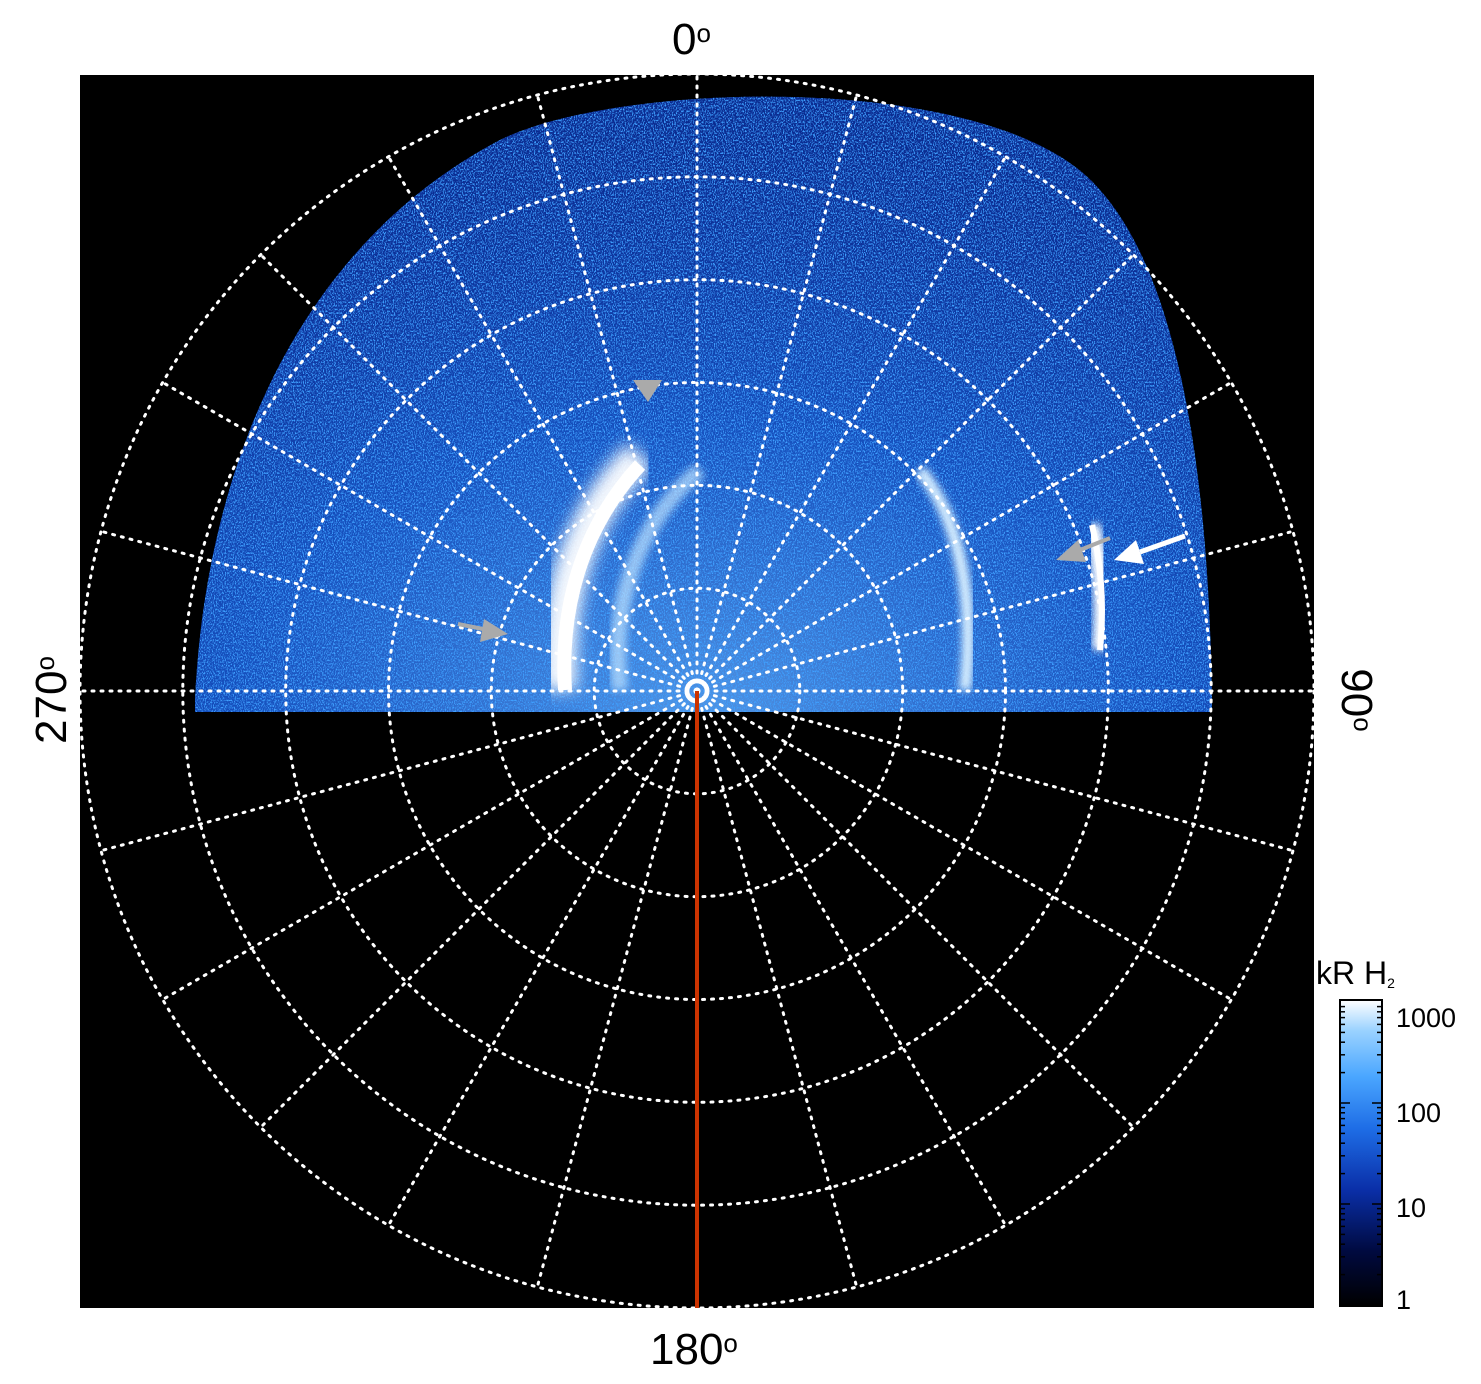  I want to click on feature-arrows, so click(821, 511).